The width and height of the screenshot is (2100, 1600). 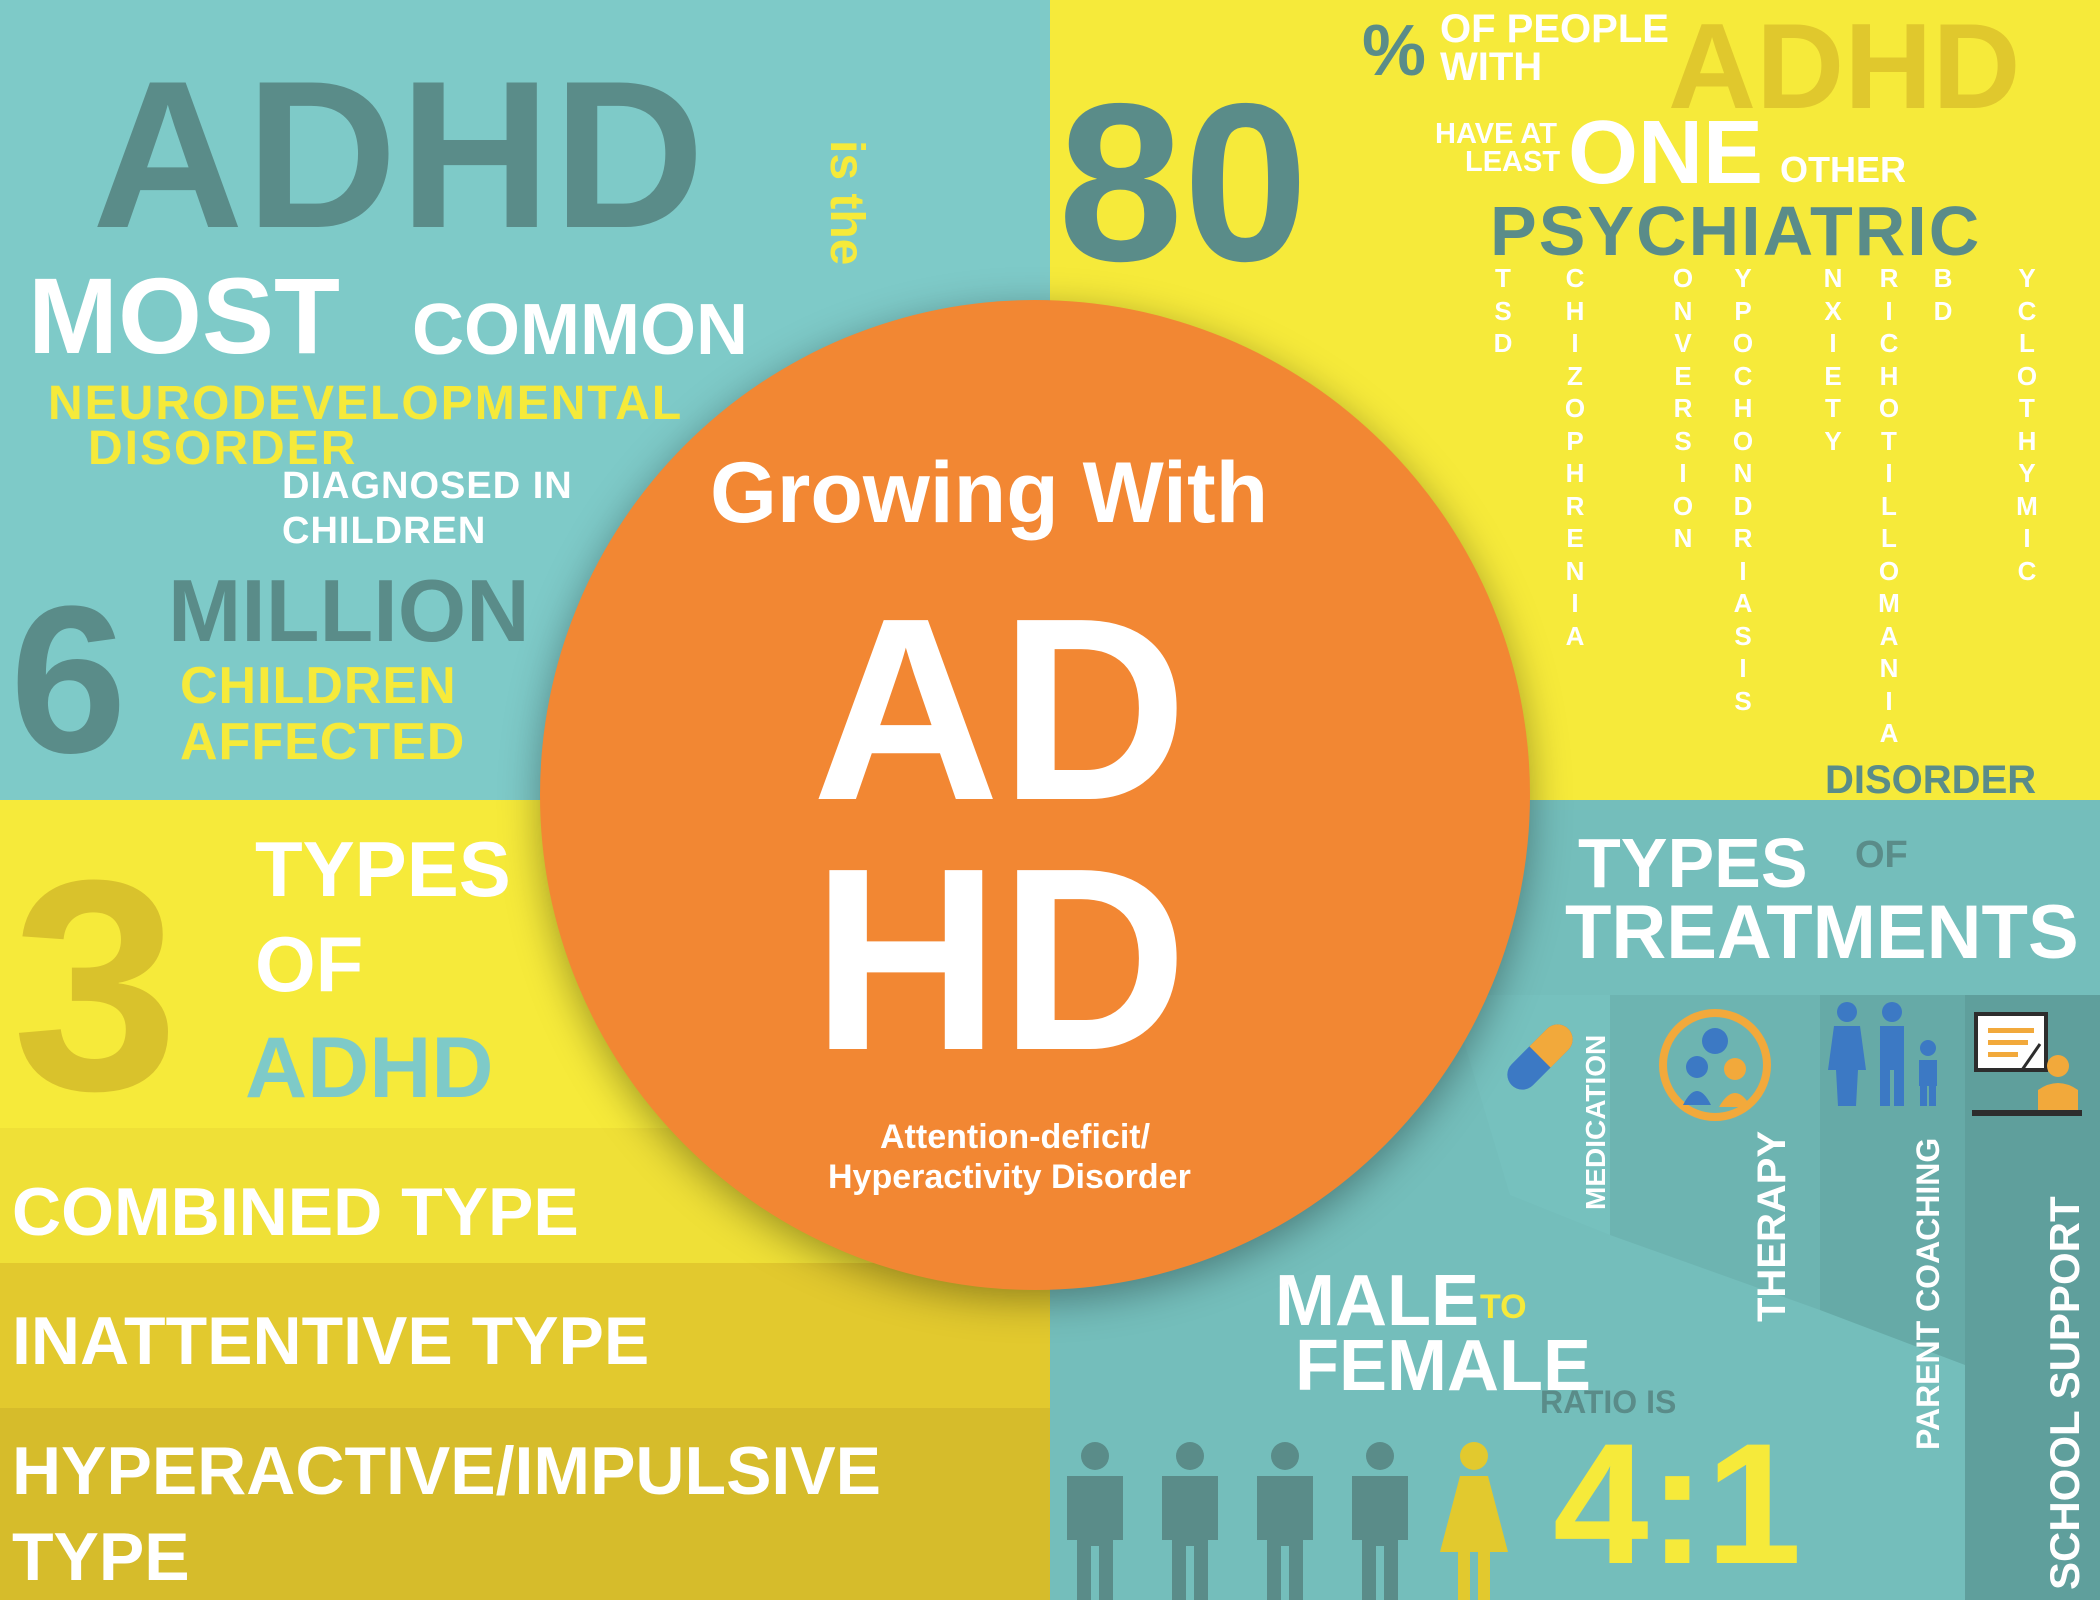 I want to click on is-the-vertical: is the, so click(x=846, y=203).